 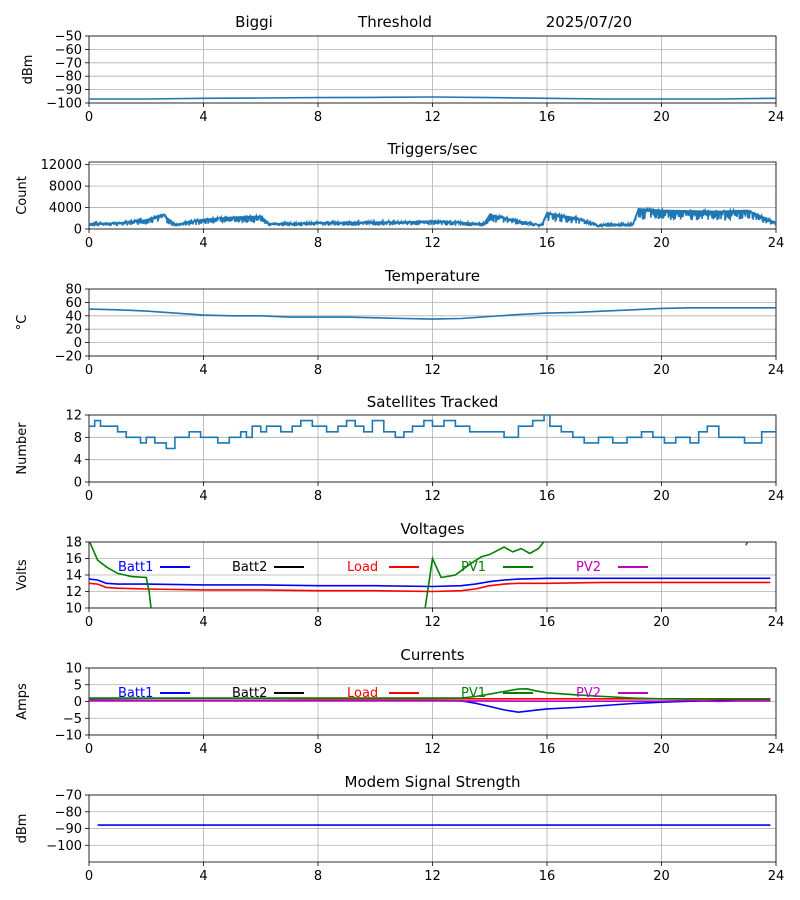 I want to click on voltages-series-pv1, so click(x=317, y=575).